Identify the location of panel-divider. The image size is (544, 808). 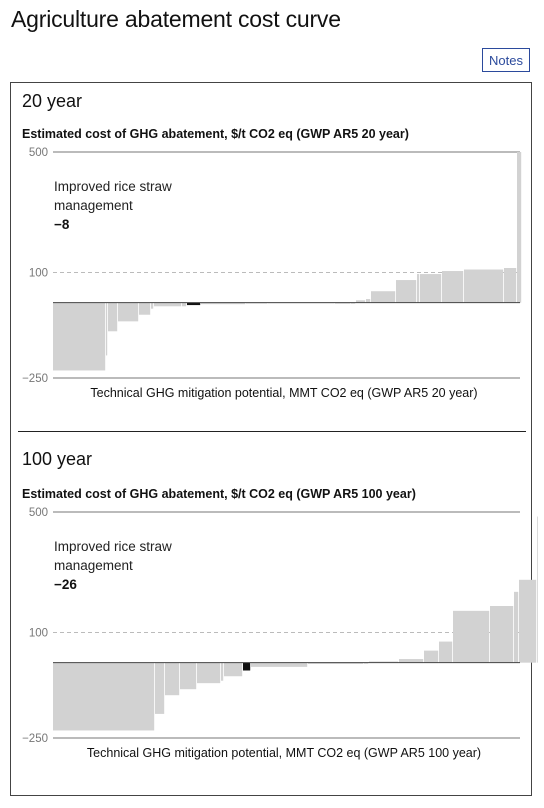
(272, 431).